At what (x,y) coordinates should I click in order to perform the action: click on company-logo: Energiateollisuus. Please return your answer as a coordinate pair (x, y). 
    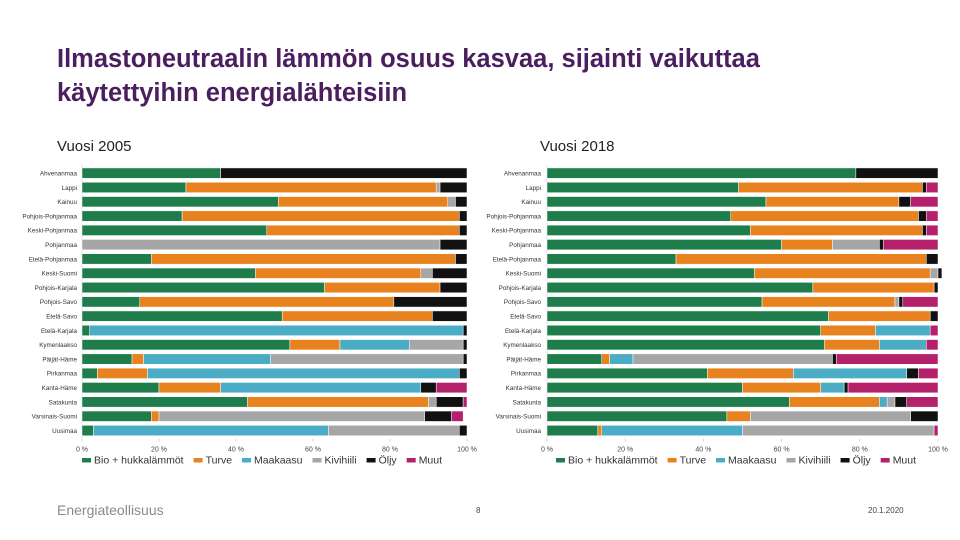
    Looking at the image, I should click on (110, 510).